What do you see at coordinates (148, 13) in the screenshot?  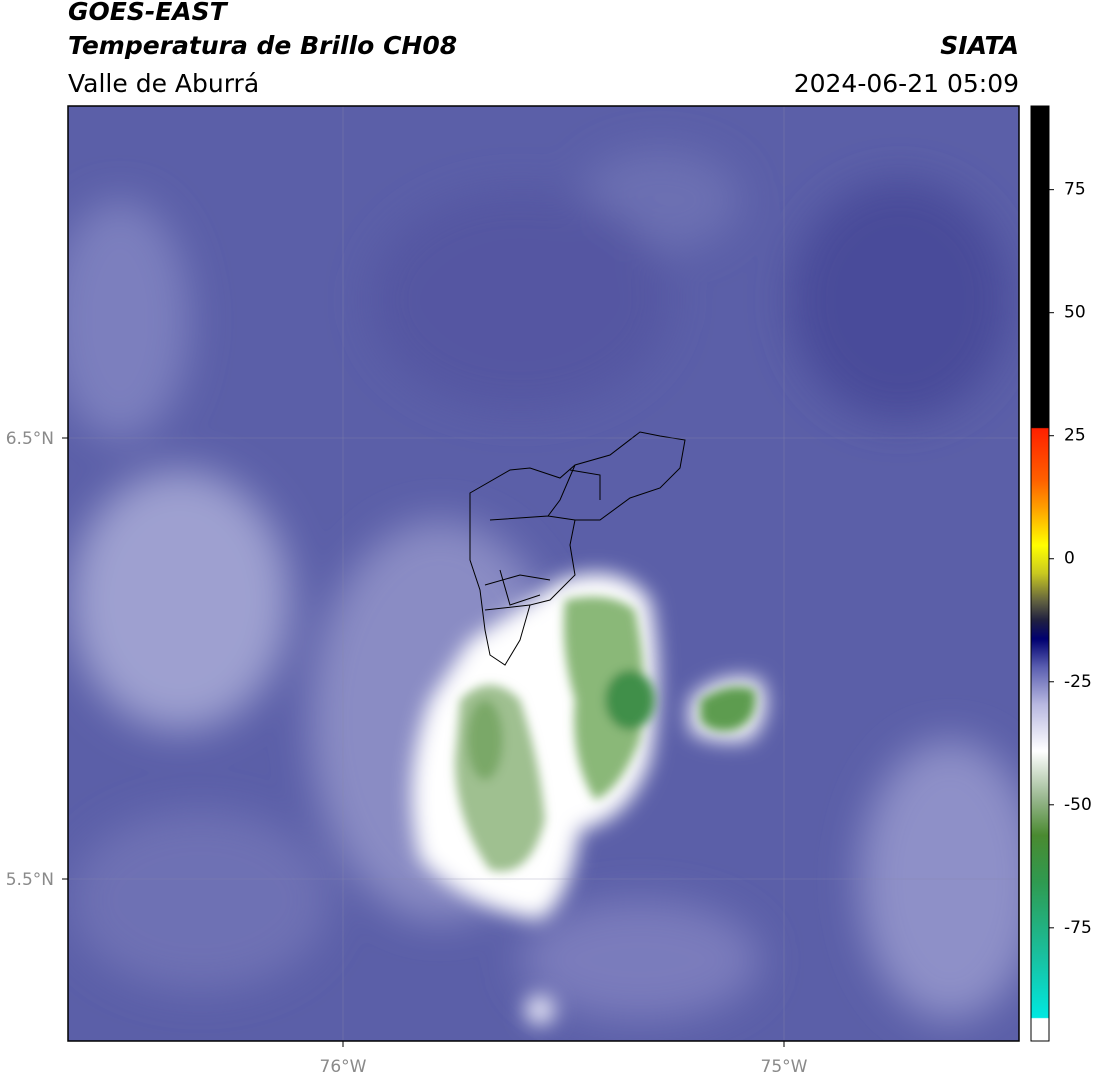 I see `title: GOES-EAST` at bounding box center [148, 13].